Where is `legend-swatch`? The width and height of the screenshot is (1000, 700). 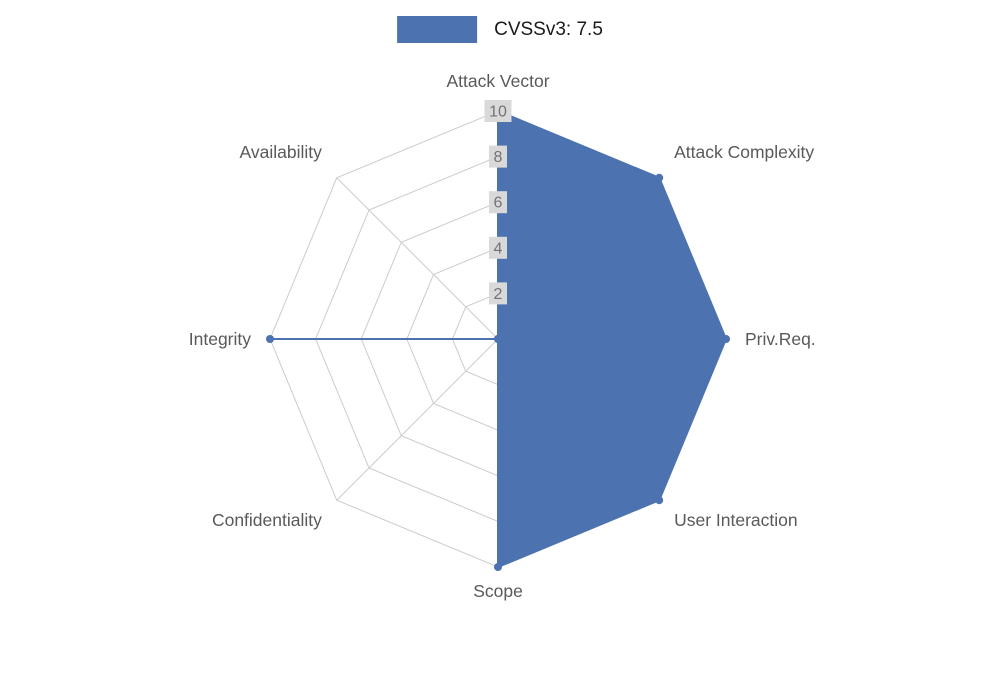 legend-swatch is located at coordinates (437, 29).